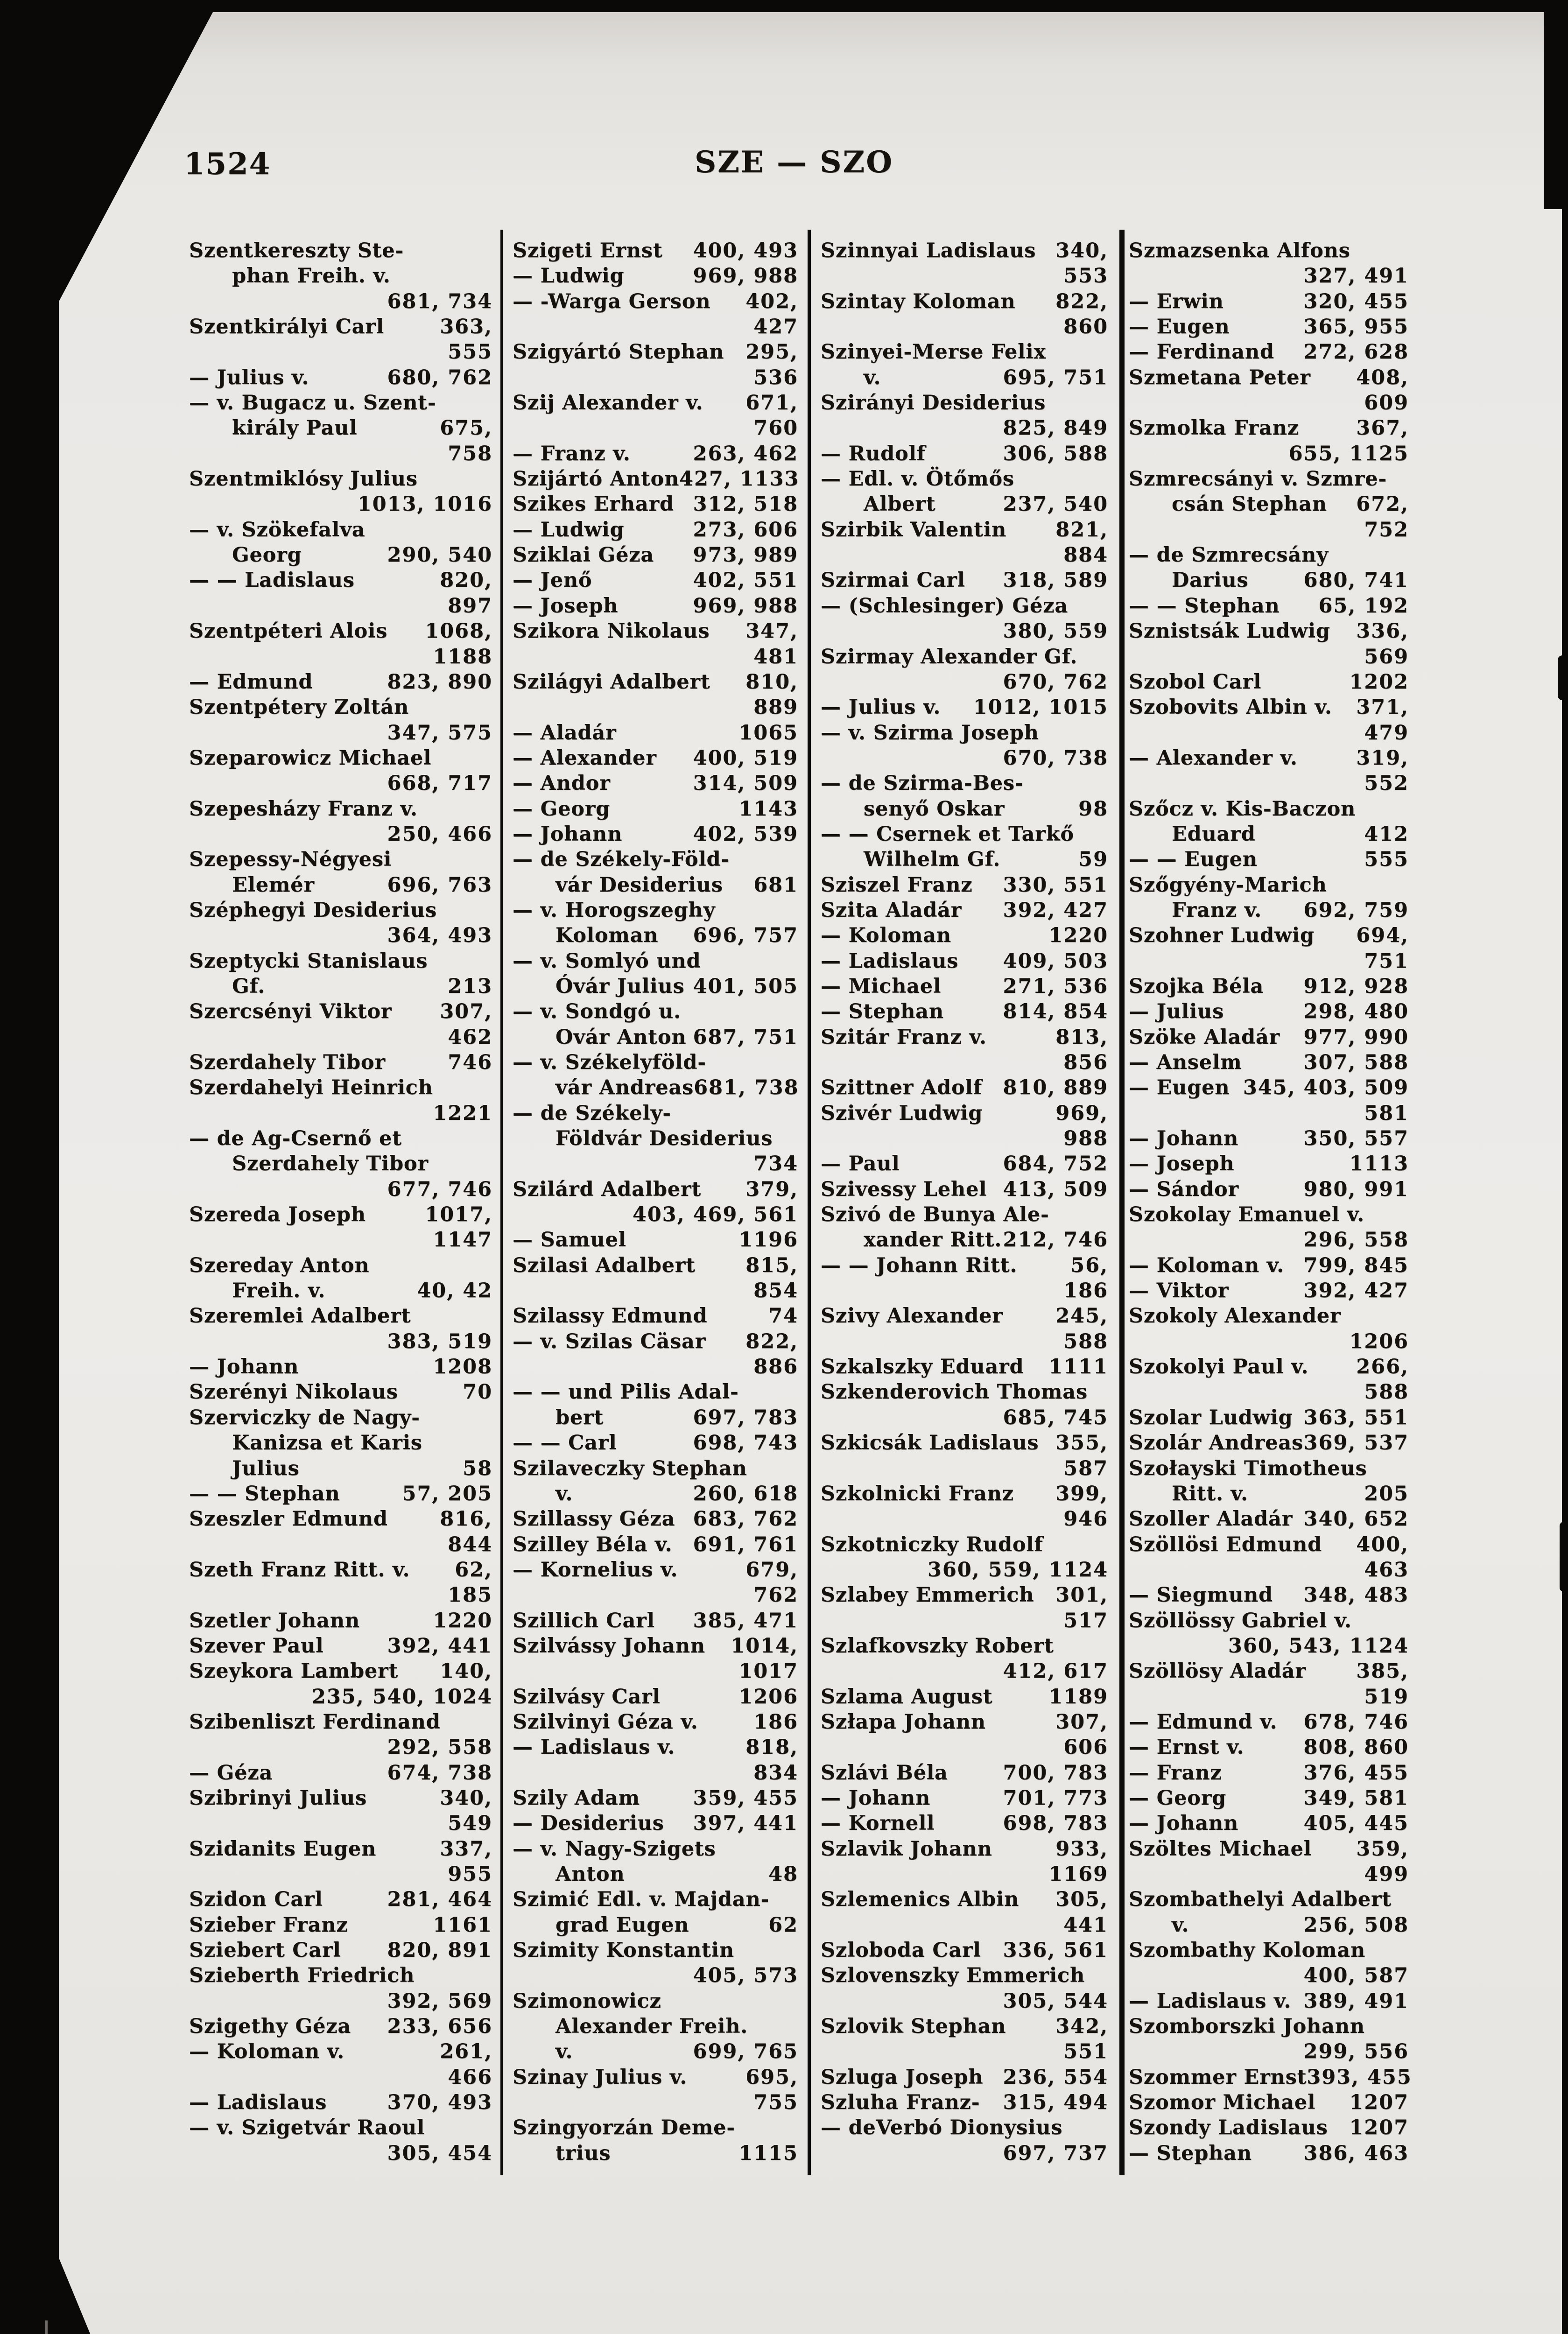 This screenshot has height=2334, width=1568. I want to click on index-line: 581, so click(1269, 1114).